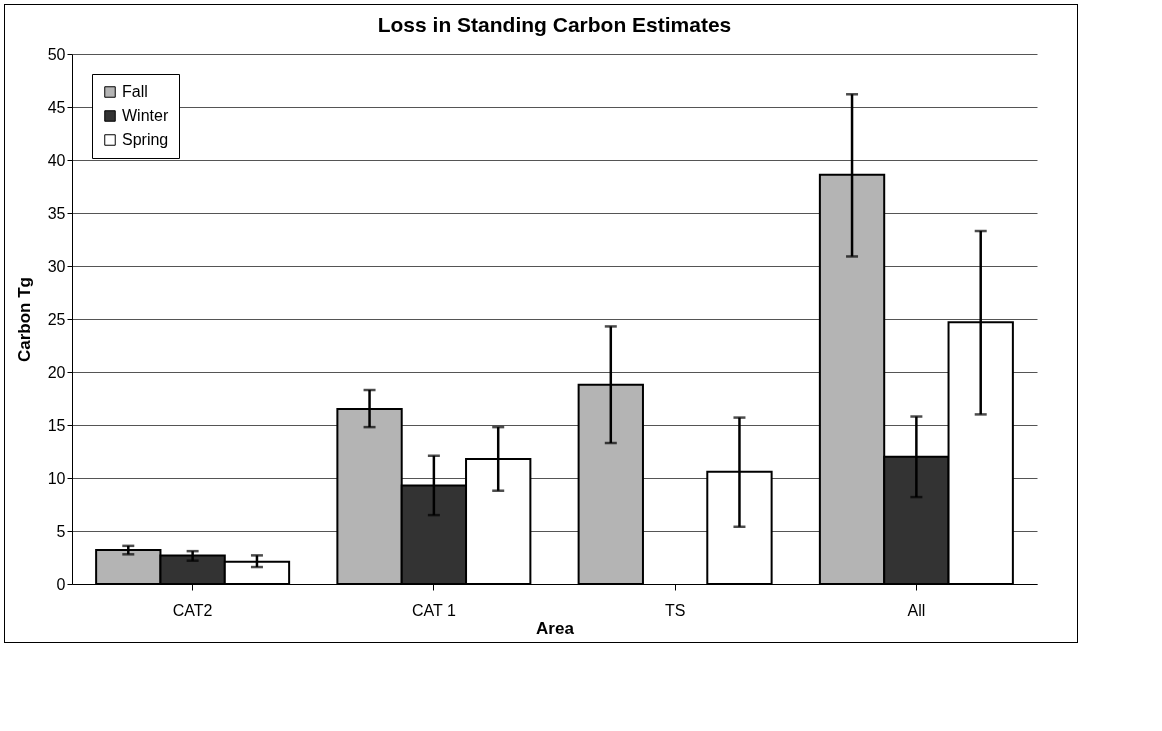 The width and height of the screenshot is (1162, 731). I want to click on x-tick-label: TS, so click(675, 610).